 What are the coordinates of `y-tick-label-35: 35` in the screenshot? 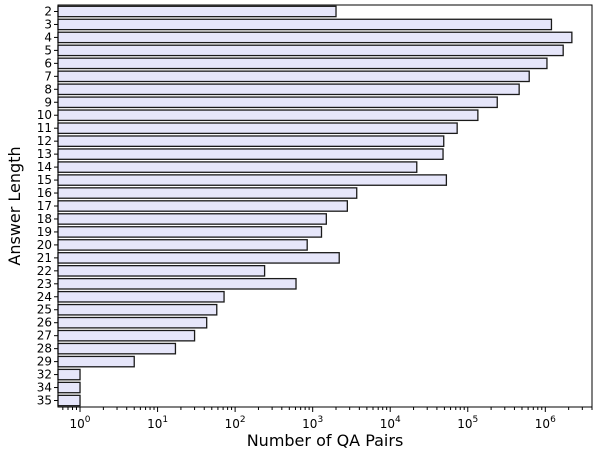 It's located at (44, 401).